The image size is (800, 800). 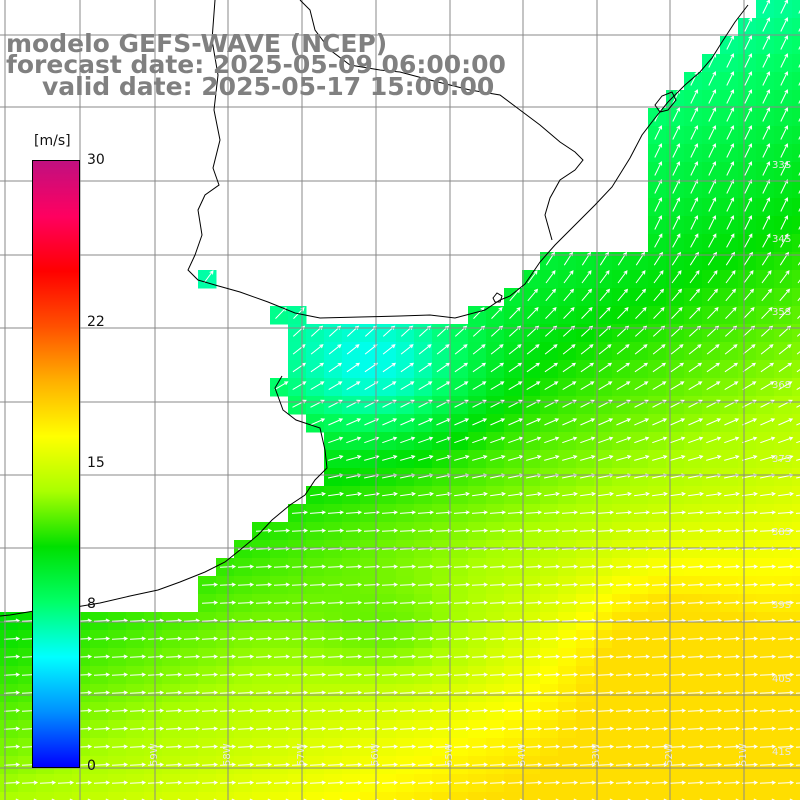 I want to click on longitude-label: 51W, so click(x=743, y=754).